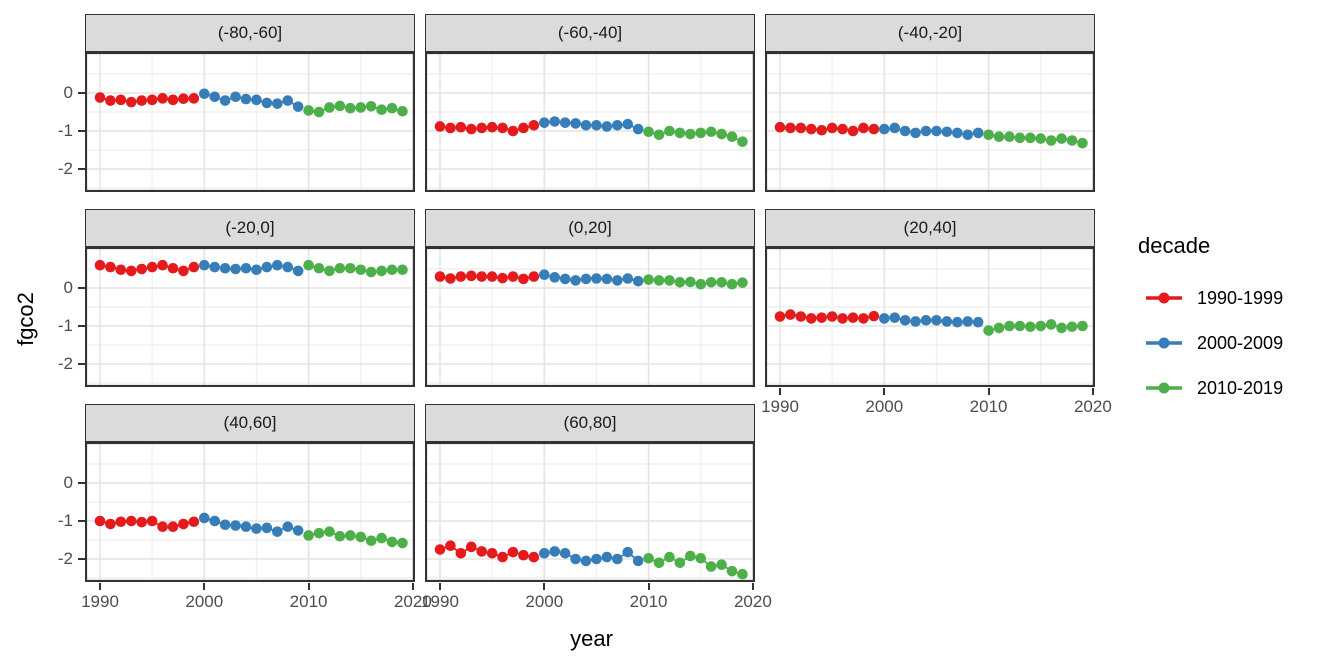  I want to click on legend-entry-2000-2009: 2000-2009, so click(1213, 343).